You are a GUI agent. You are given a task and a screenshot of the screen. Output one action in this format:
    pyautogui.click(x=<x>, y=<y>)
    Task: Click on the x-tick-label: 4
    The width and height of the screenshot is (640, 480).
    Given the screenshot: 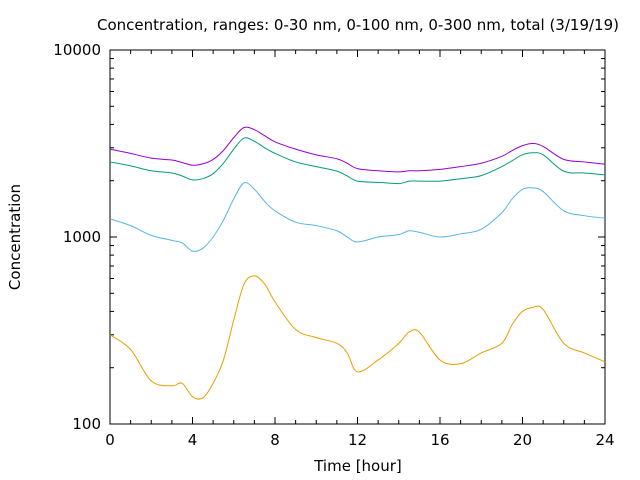 What is the action you would take?
    pyautogui.click(x=193, y=440)
    